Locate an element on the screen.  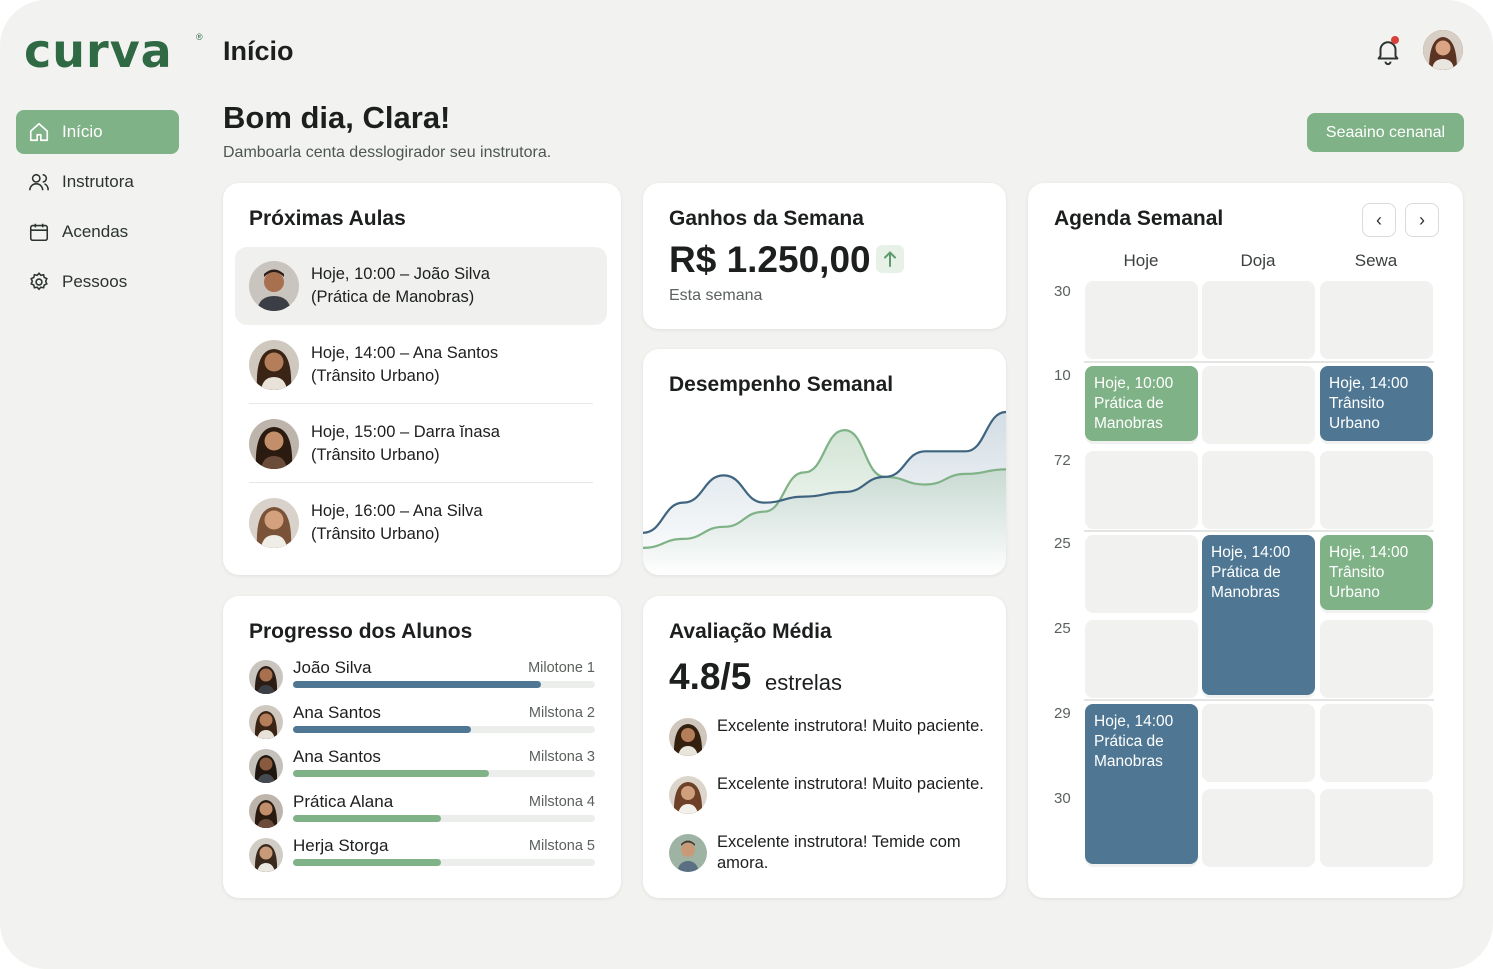
prev-week-button: ‹ is located at coordinates (1379, 220).